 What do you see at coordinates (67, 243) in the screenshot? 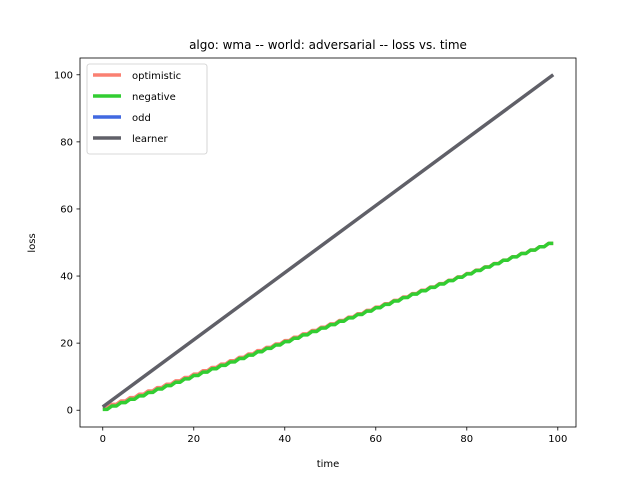
I see `y-axis: 0 20 40 60 80 100` at bounding box center [67, 243].